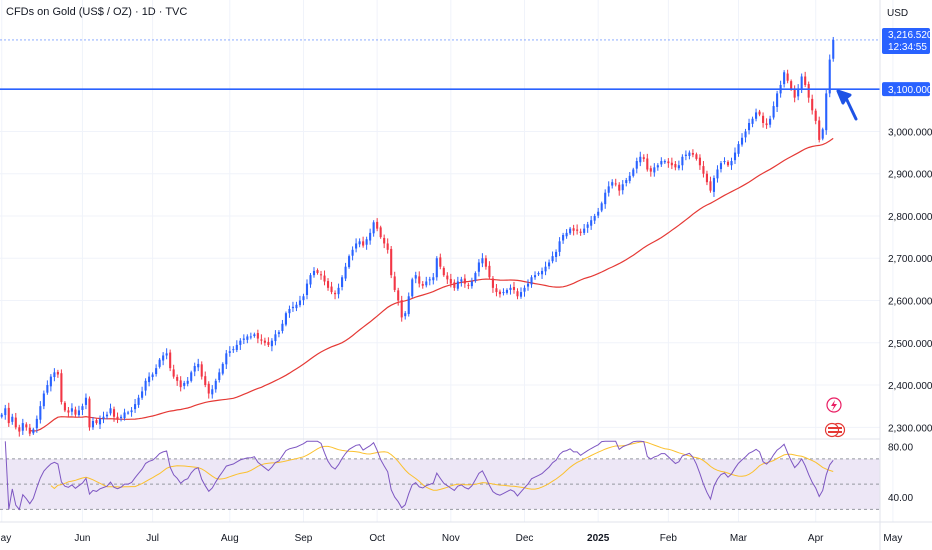 This screenshot has width=932, height=550. What do you see at coordinates (907, 89) in the screenshot?
I see `level-tag: 3,100.000` at bounding box center [907, 89].